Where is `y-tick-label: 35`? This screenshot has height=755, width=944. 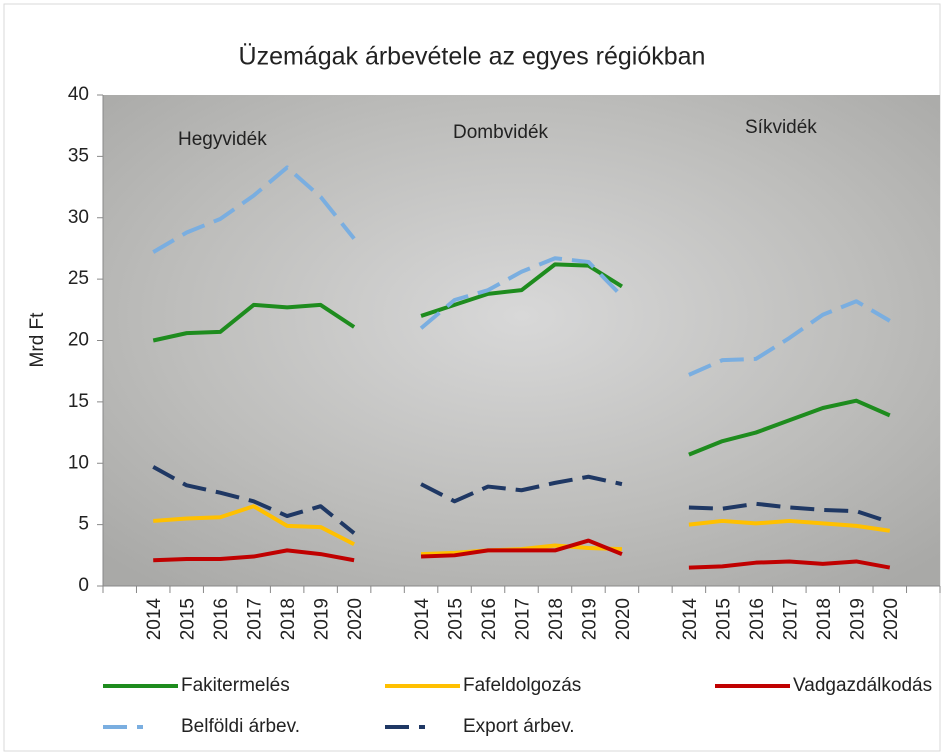 y-tick-label: 35 is located at coordinates (78, 155).